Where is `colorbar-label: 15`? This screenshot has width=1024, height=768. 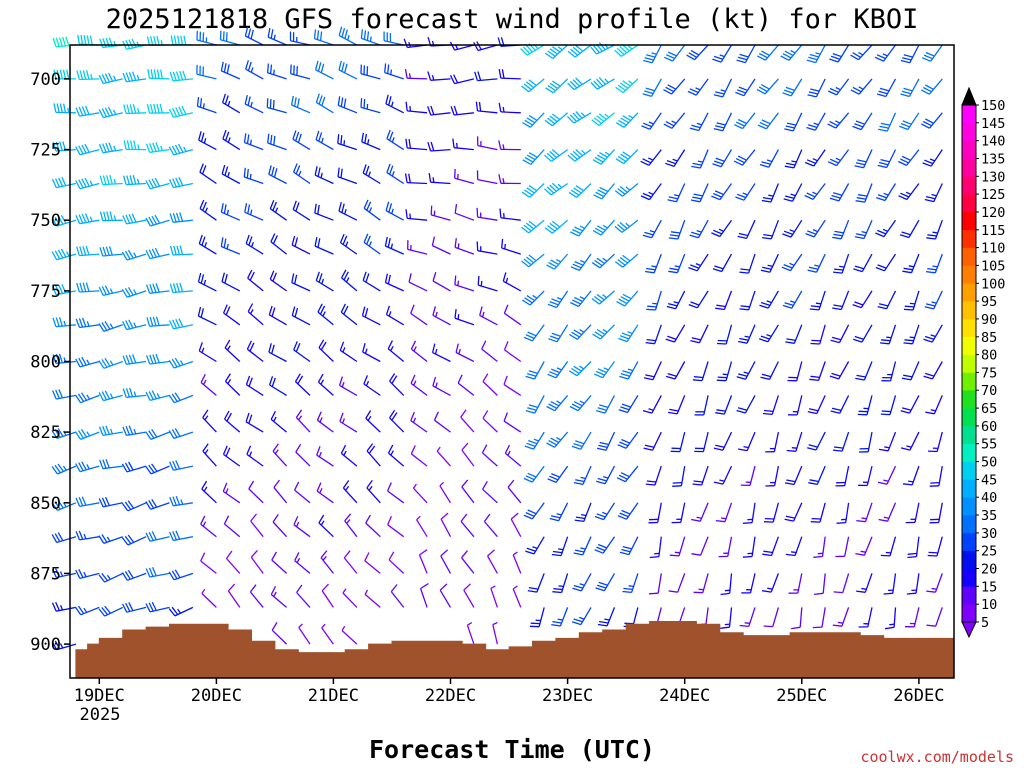
colorbar-label: 15 is located at coordinates (989, 587).